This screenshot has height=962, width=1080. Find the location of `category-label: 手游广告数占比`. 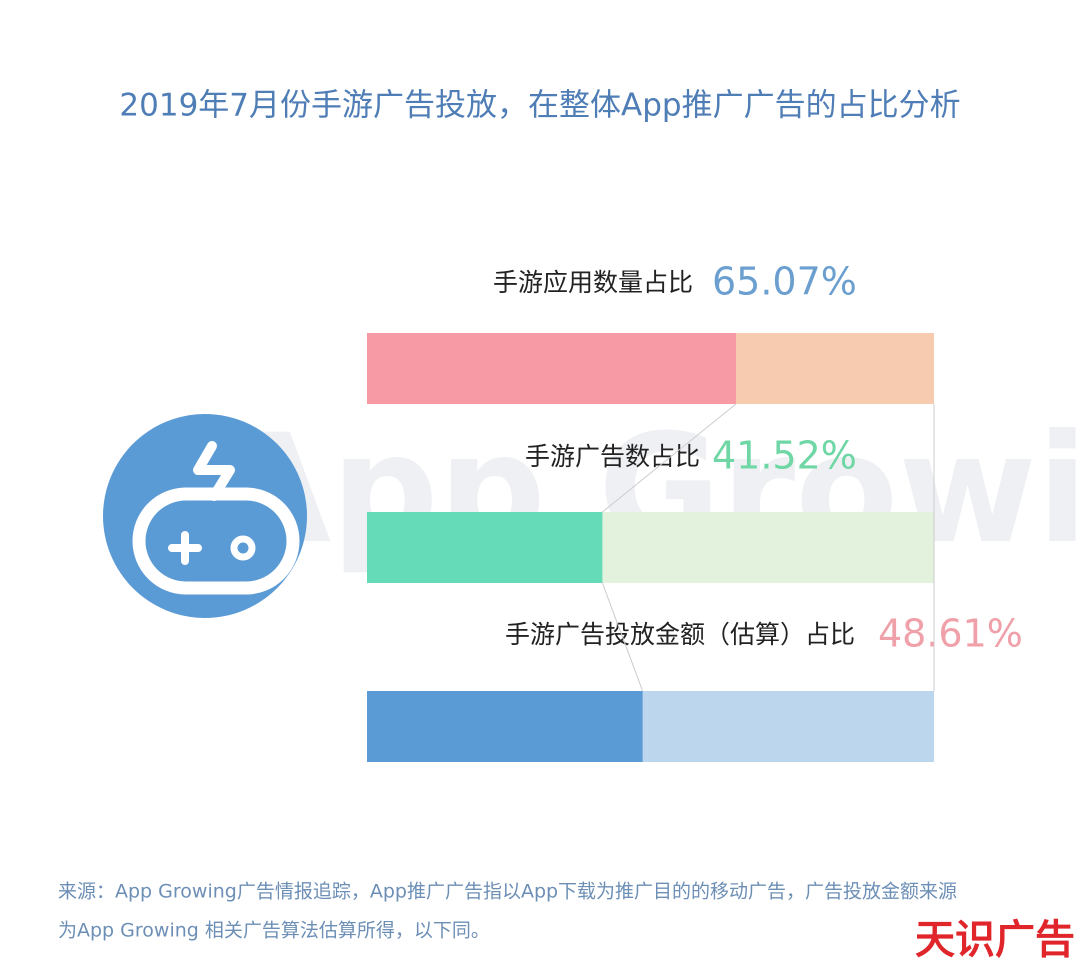

category-label: 手游广告数占比 is located at coordinates (612, 456).